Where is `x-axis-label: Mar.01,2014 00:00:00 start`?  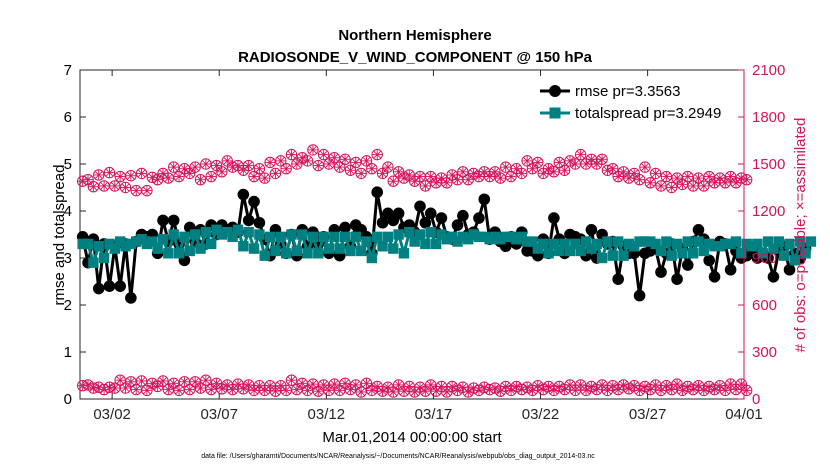
x-axis-label: Mar.01,2014 00:00:00 start is located at coordinates (412, 437).